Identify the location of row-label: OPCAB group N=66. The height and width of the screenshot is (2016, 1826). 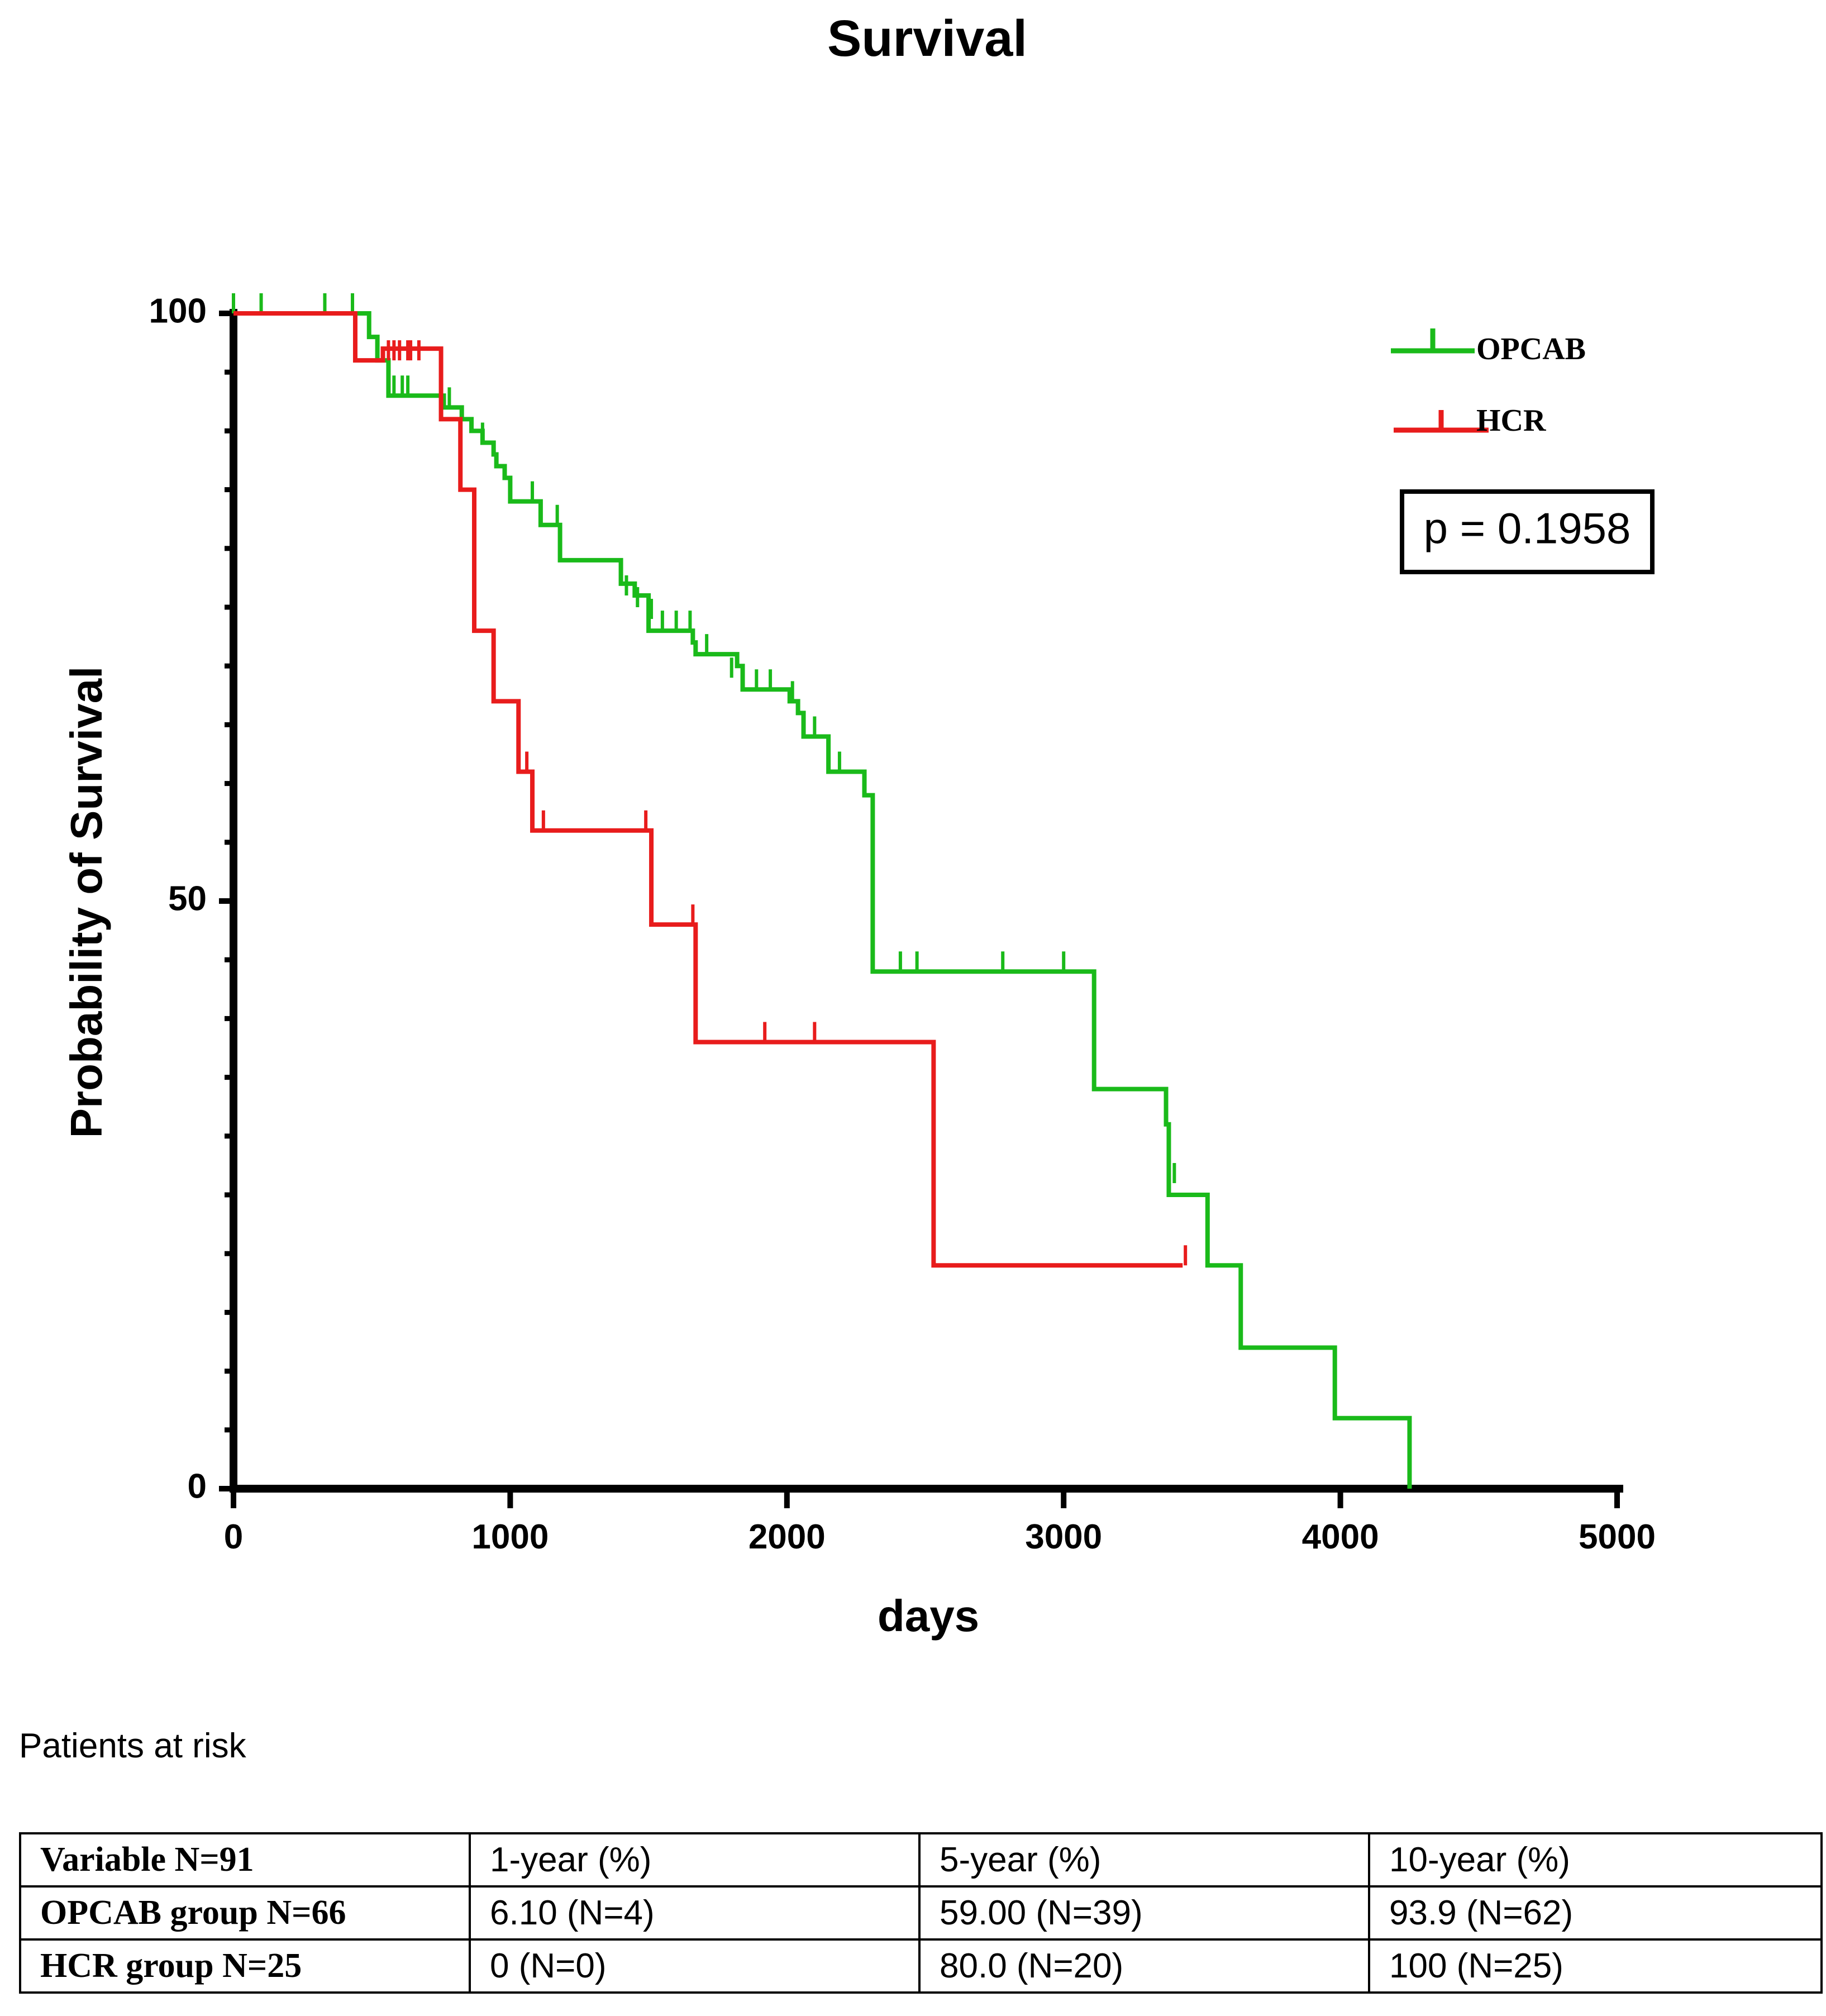
(245, 1913).